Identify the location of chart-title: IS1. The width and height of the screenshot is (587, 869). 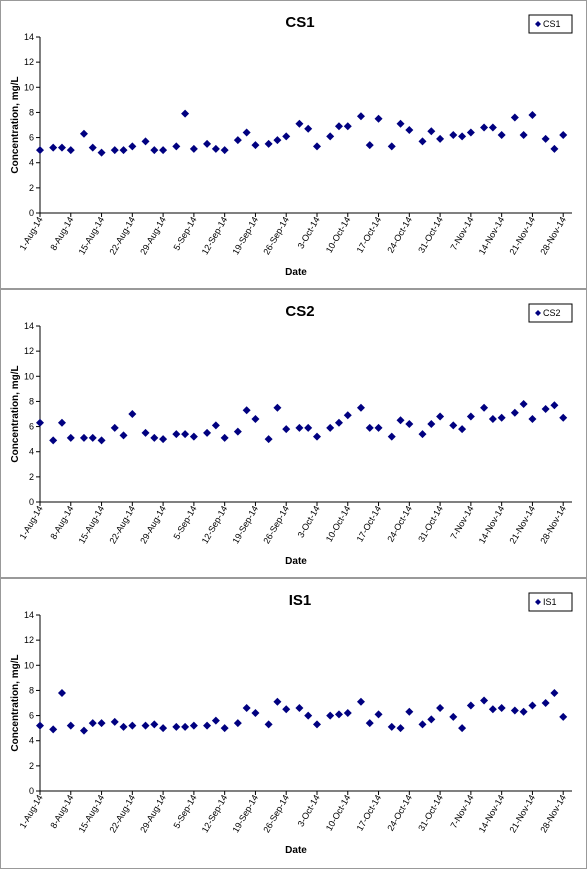
(300, 600).